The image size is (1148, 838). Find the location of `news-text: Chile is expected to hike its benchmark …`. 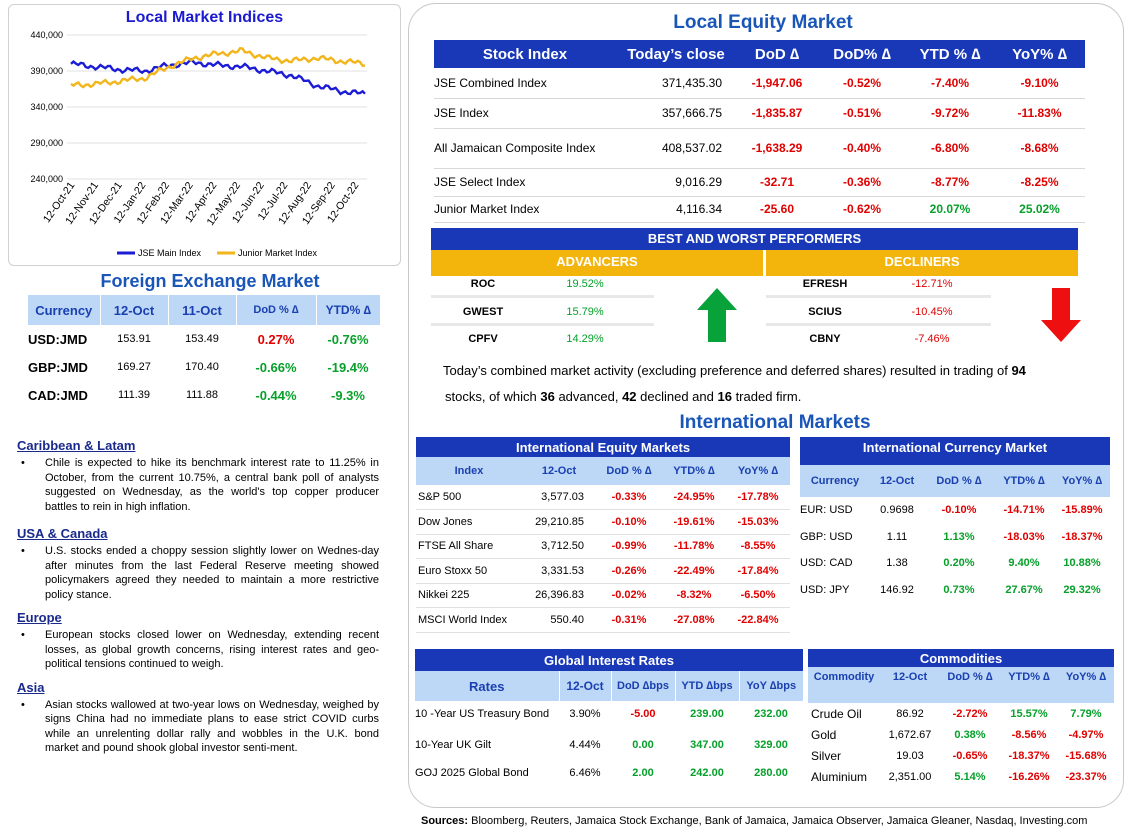

news-text: Chile is expected to hike its benchmark … is located at coordinates (212, 485).